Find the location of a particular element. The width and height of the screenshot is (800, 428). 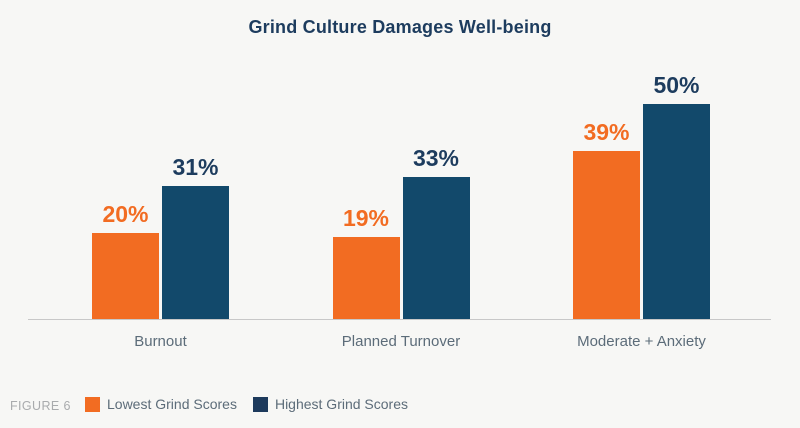

bar-column: 50% is located at coordinates (676, 195).